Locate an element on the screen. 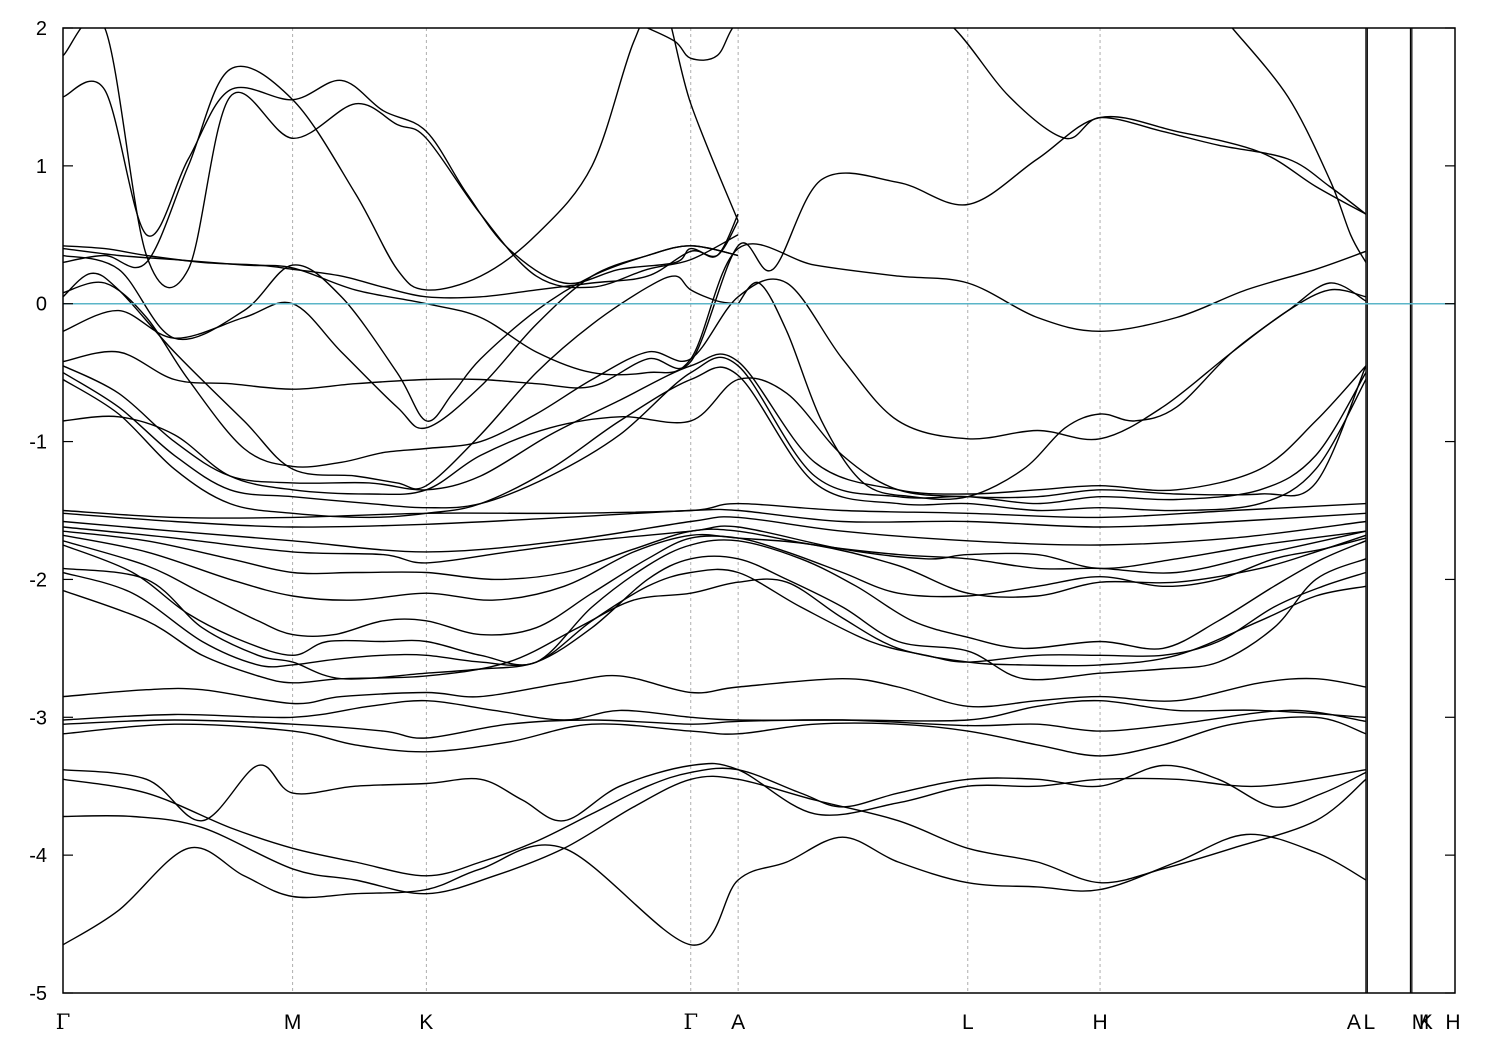  y-tick-label: -1 is located at coordinates (38, 443).